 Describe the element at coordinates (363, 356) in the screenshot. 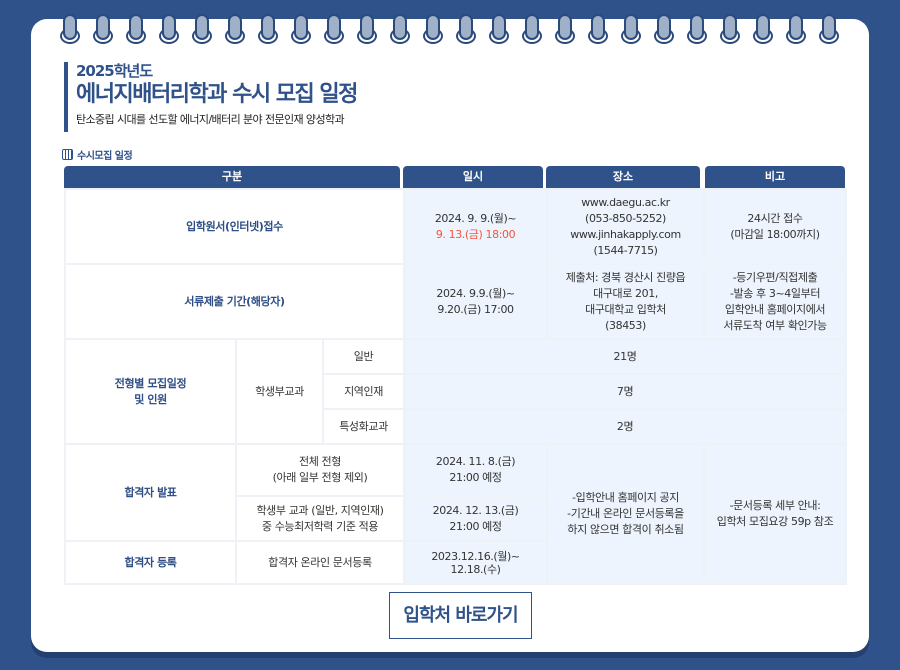

I see `type-cell: 일반` at that location.